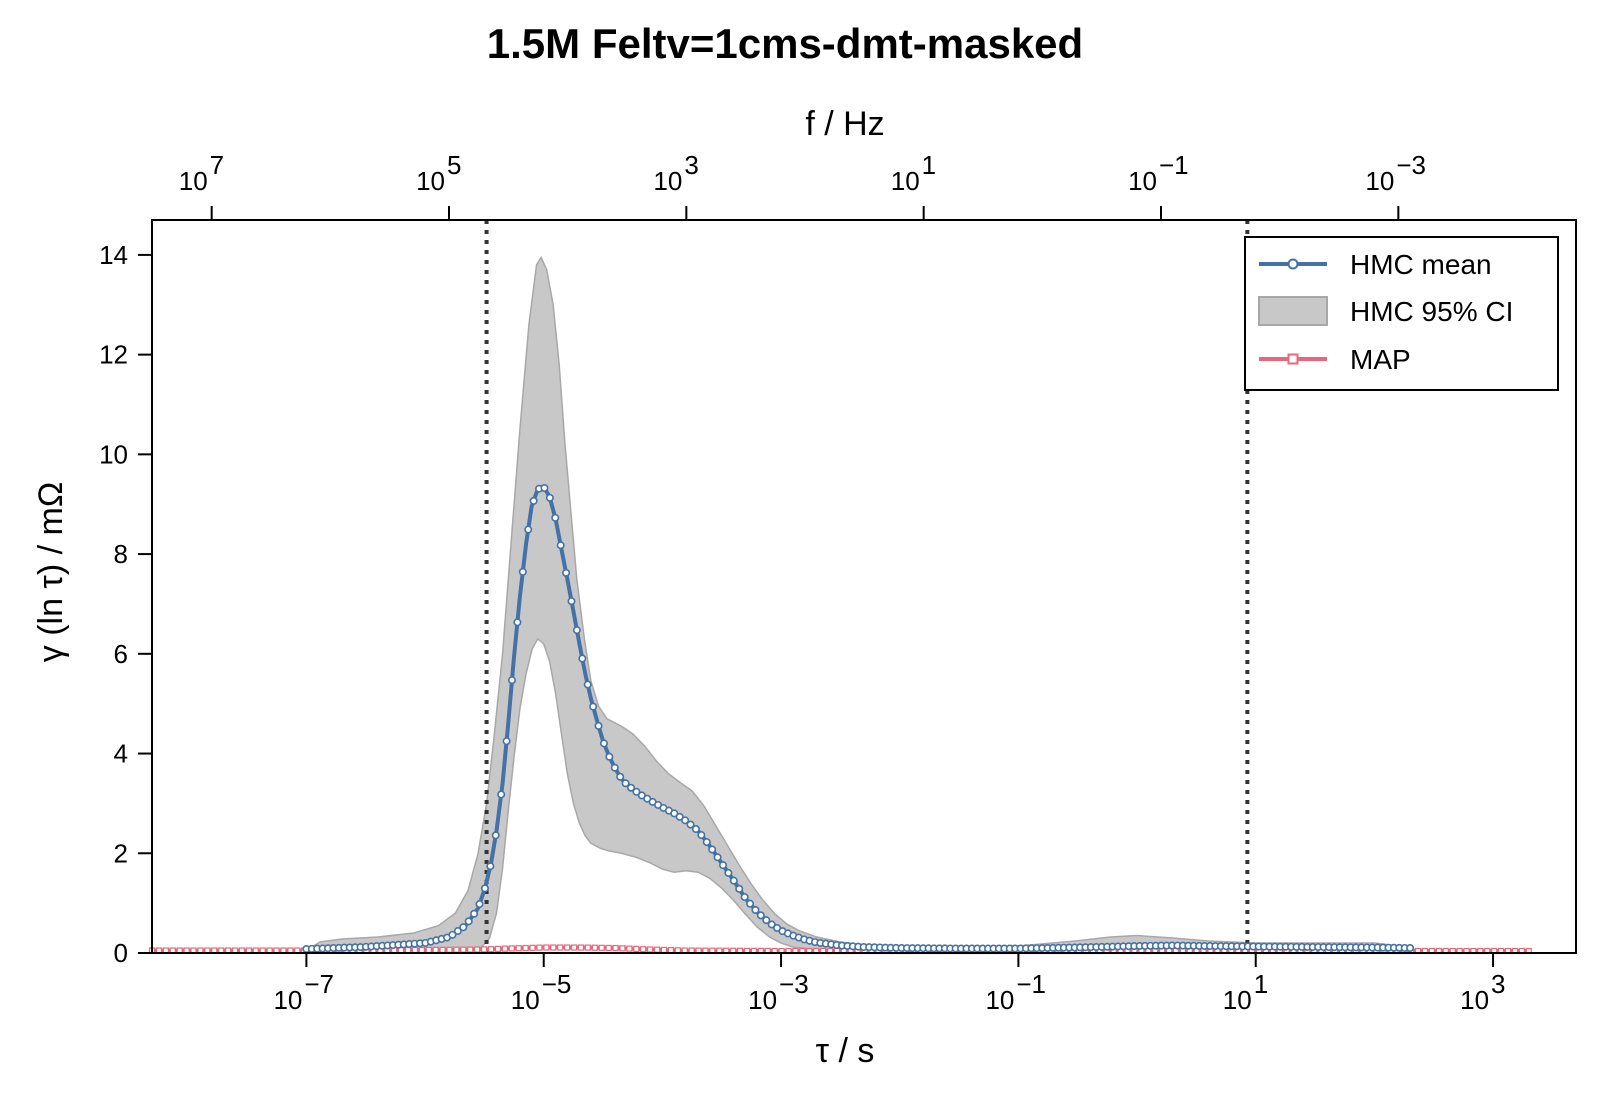 The width and height of the screenshot is (1600, 1100). What do you see at coordinates (113, 355) in the screenshot?
I see `y-tick-label: 12` at bounding box center [113, 355].